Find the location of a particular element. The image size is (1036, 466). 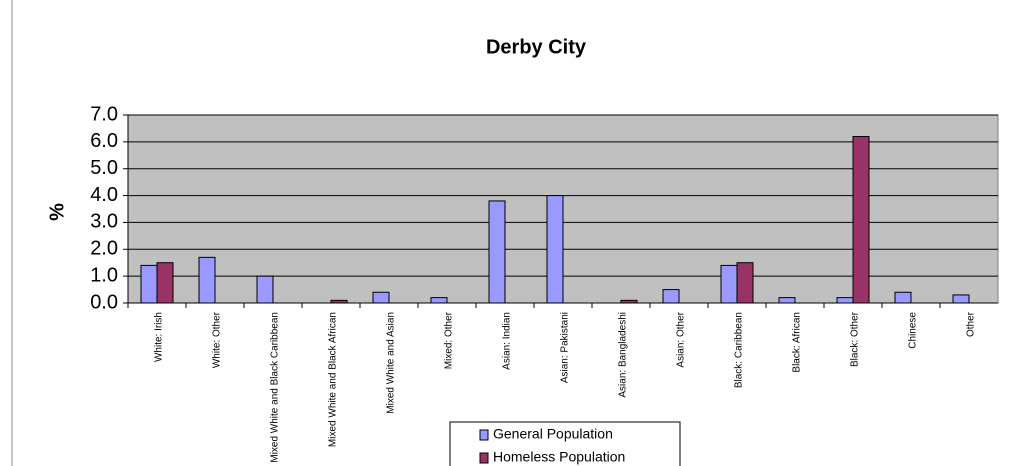

x-tick-label: Black: African is located at coordinates (797, 342).